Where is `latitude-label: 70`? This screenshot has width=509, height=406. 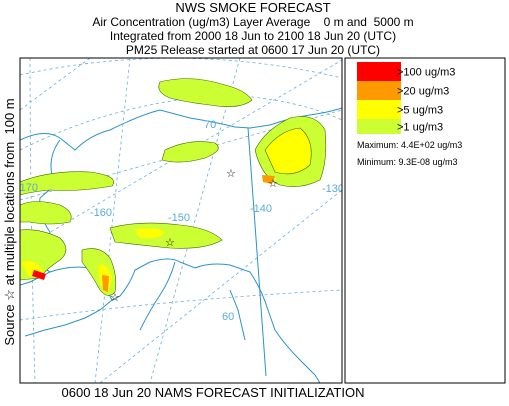
latitude-label: 70 is located at coordinates (210, 125).